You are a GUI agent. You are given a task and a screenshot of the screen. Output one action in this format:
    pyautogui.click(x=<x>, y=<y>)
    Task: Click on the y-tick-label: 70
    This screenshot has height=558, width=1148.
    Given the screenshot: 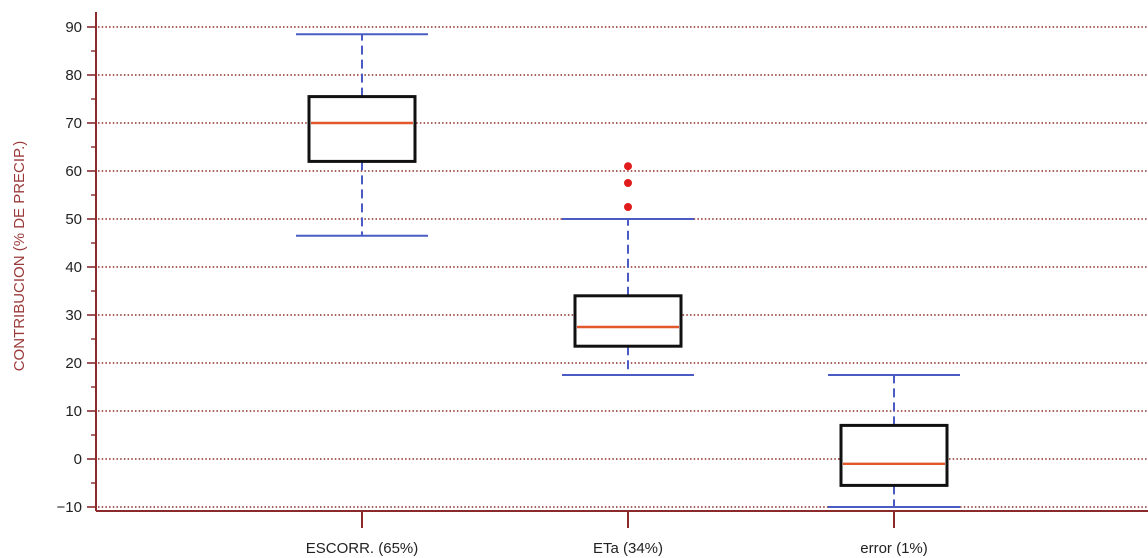 What is the action you would take?
    pyautogui.click(x=73, y=123)
    